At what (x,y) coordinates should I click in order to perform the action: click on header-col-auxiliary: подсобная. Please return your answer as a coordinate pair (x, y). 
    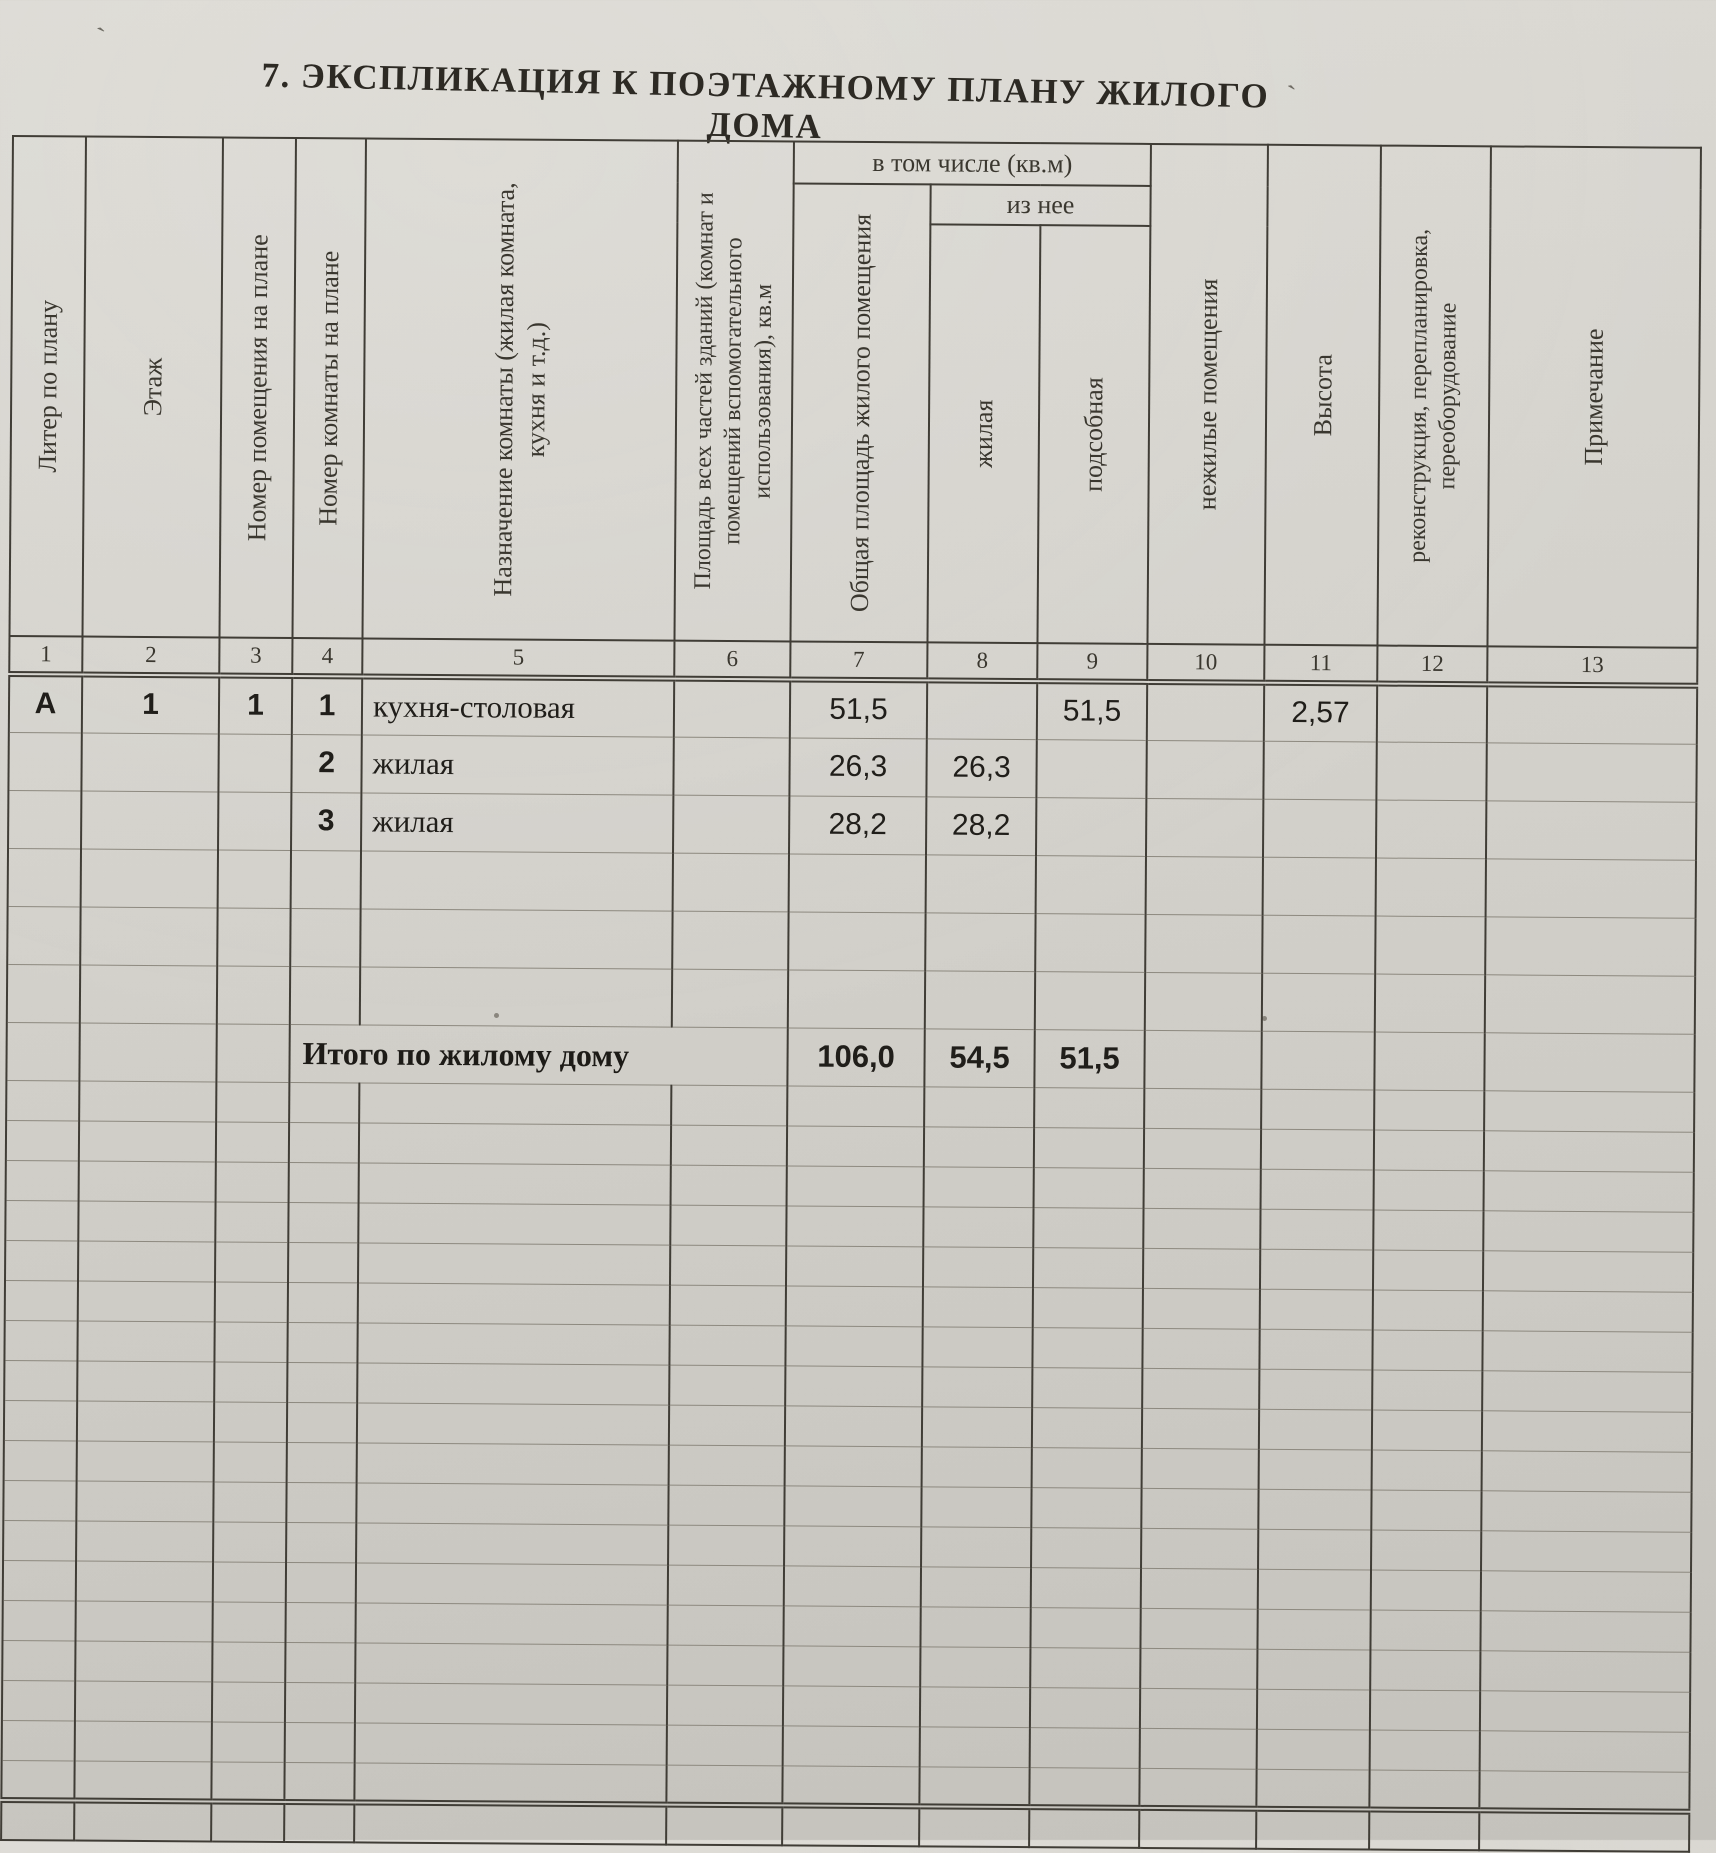
    Looking at the image, I should click on (1094, 434).